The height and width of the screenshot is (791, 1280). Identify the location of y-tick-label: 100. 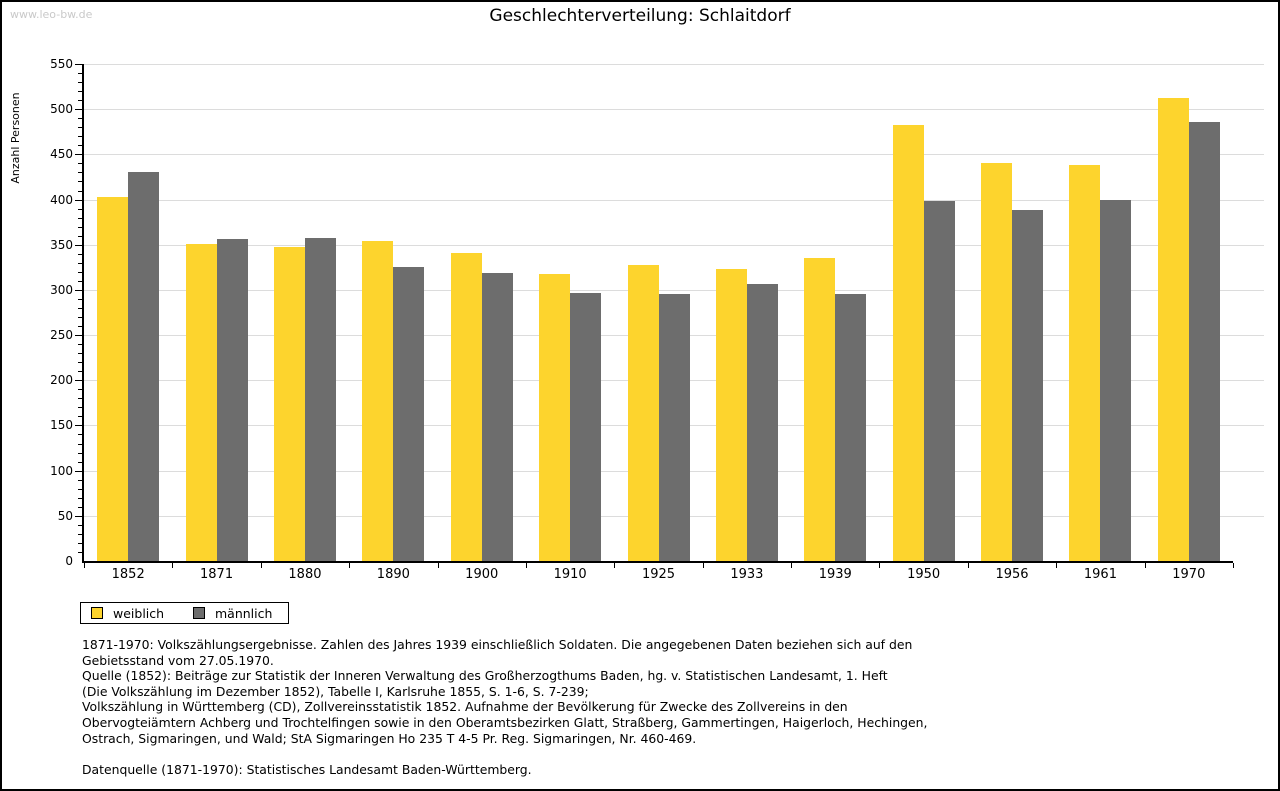
(61, 470).